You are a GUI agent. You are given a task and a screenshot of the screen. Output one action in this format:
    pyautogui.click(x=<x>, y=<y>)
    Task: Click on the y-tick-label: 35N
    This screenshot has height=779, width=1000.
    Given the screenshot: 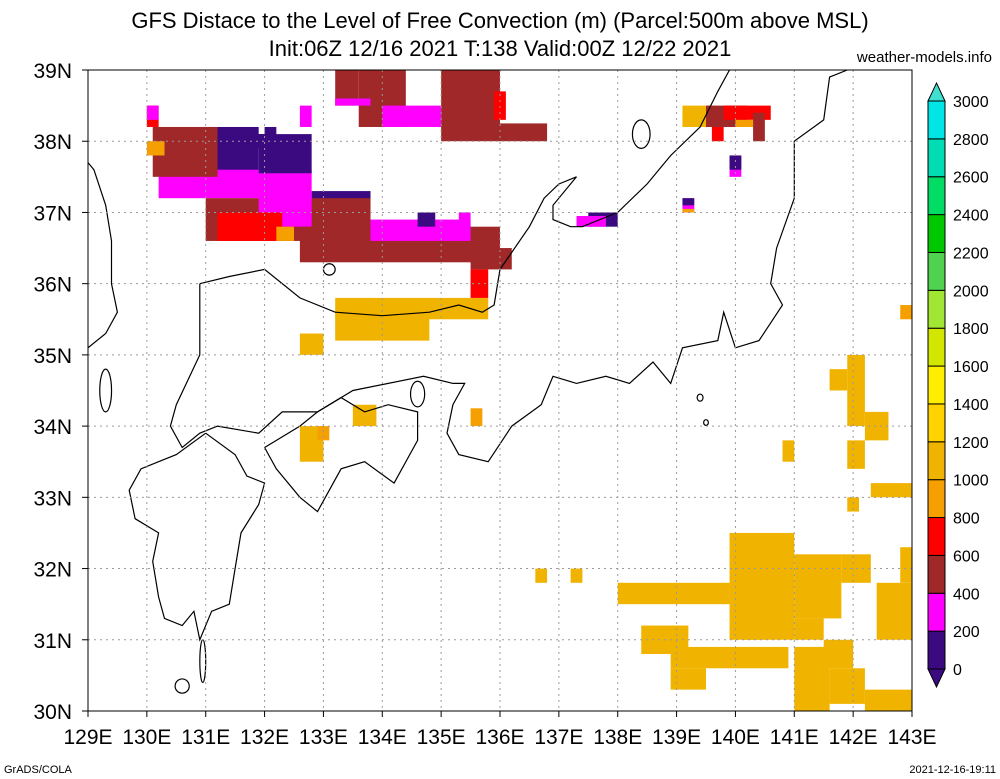 What is the action you would take?
    pyautogui.click(x=52, y=356)
    